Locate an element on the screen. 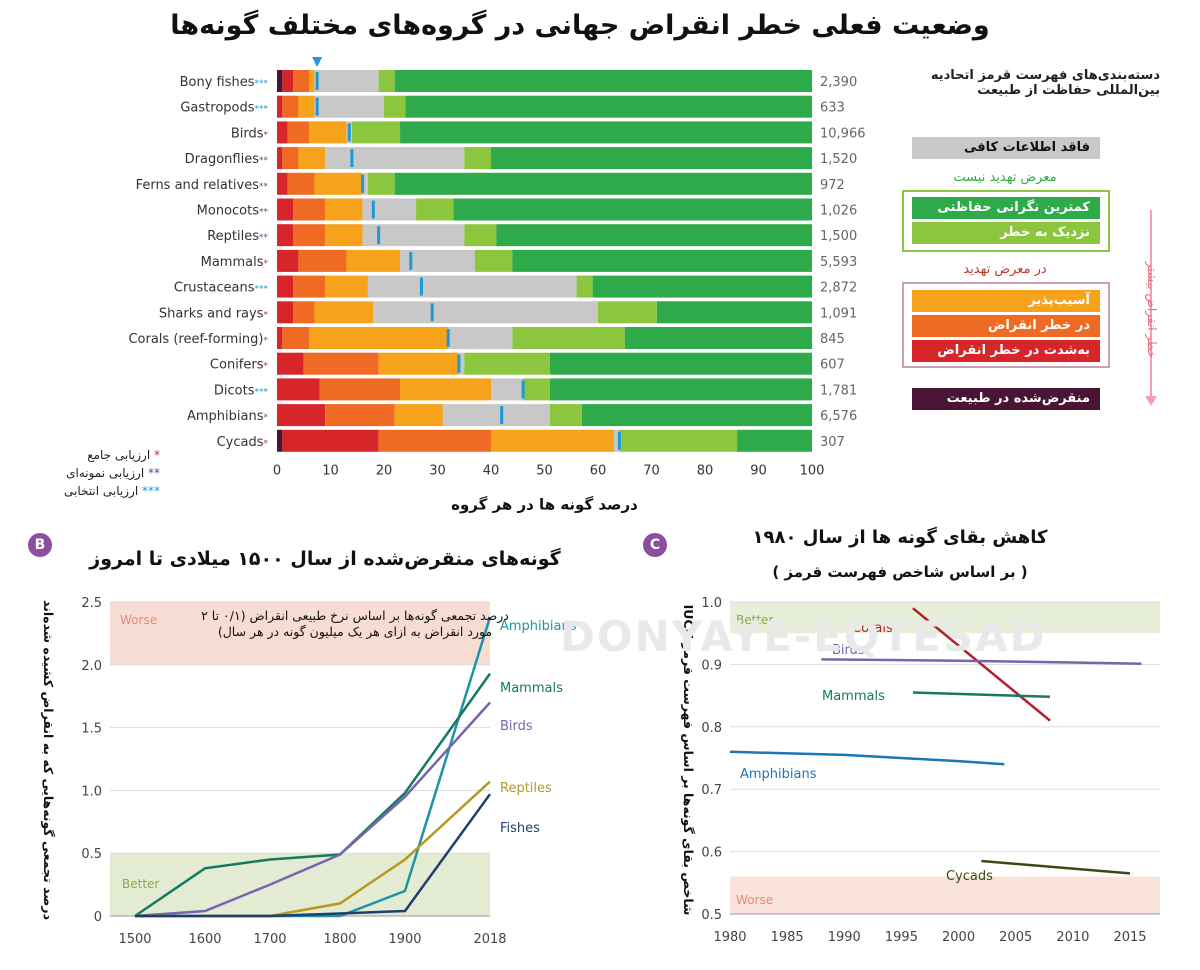  series-line-cycads is located at coordinates (1056, 867).